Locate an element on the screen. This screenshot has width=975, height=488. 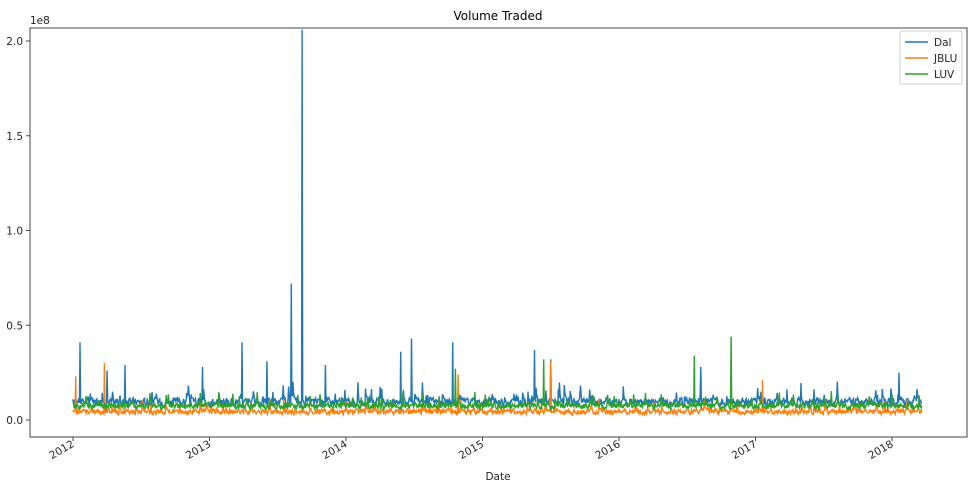
x-axis: 2012 2013 2014 2015 2016 2017 2018 is located at coordinates (471, 449).